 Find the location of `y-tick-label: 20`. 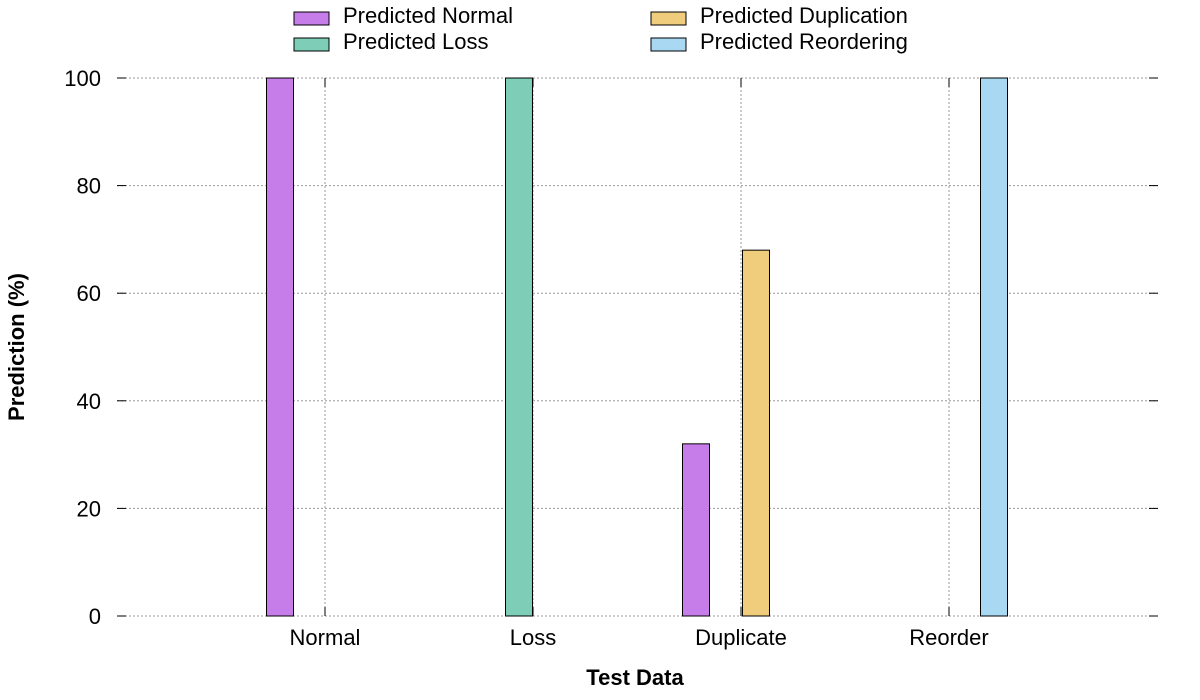

y-tick-label: 20 is located at coordinates (89, 508).